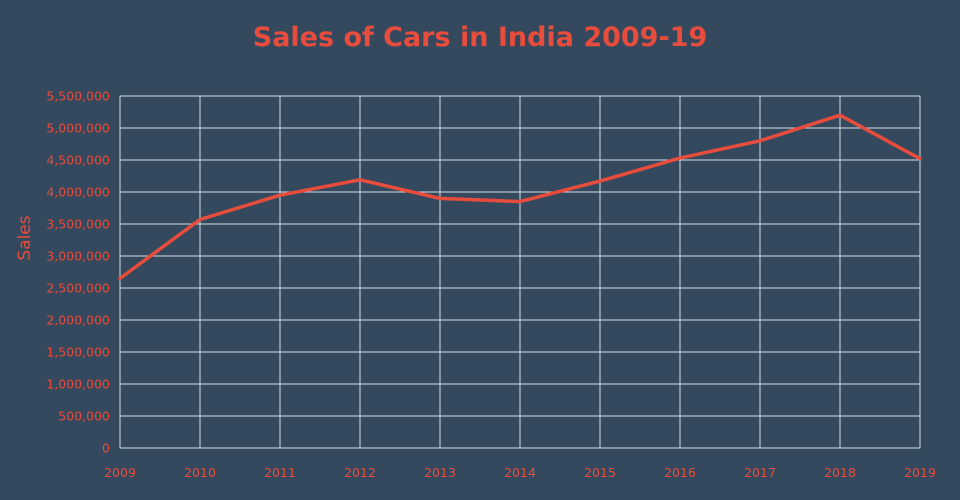 Image resolution: width=960 pixels, height=500 pixels. What do you see at coordinates (360, 472) in the screenshot?
I see `x-tick-label: 2012` at bounding box center [360, 472].